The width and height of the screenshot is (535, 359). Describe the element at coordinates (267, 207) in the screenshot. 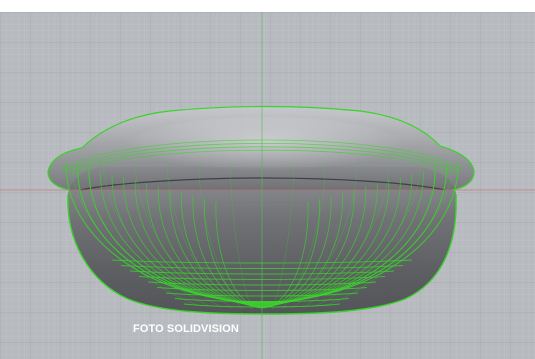

I see `surface-crease` at that location.